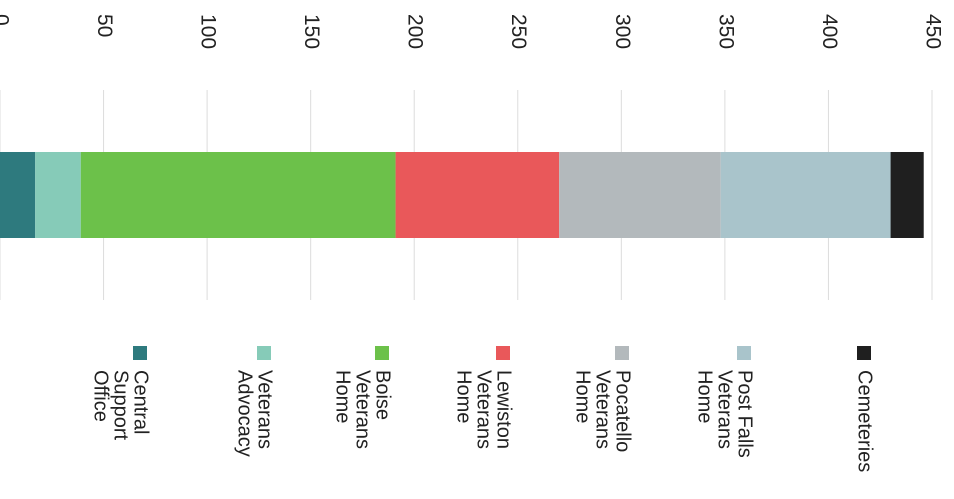 The image size is (954, 499). Describe the element at coordinates (6, 20) in the screenshot. I see `tick-label-0: 0` at that location.